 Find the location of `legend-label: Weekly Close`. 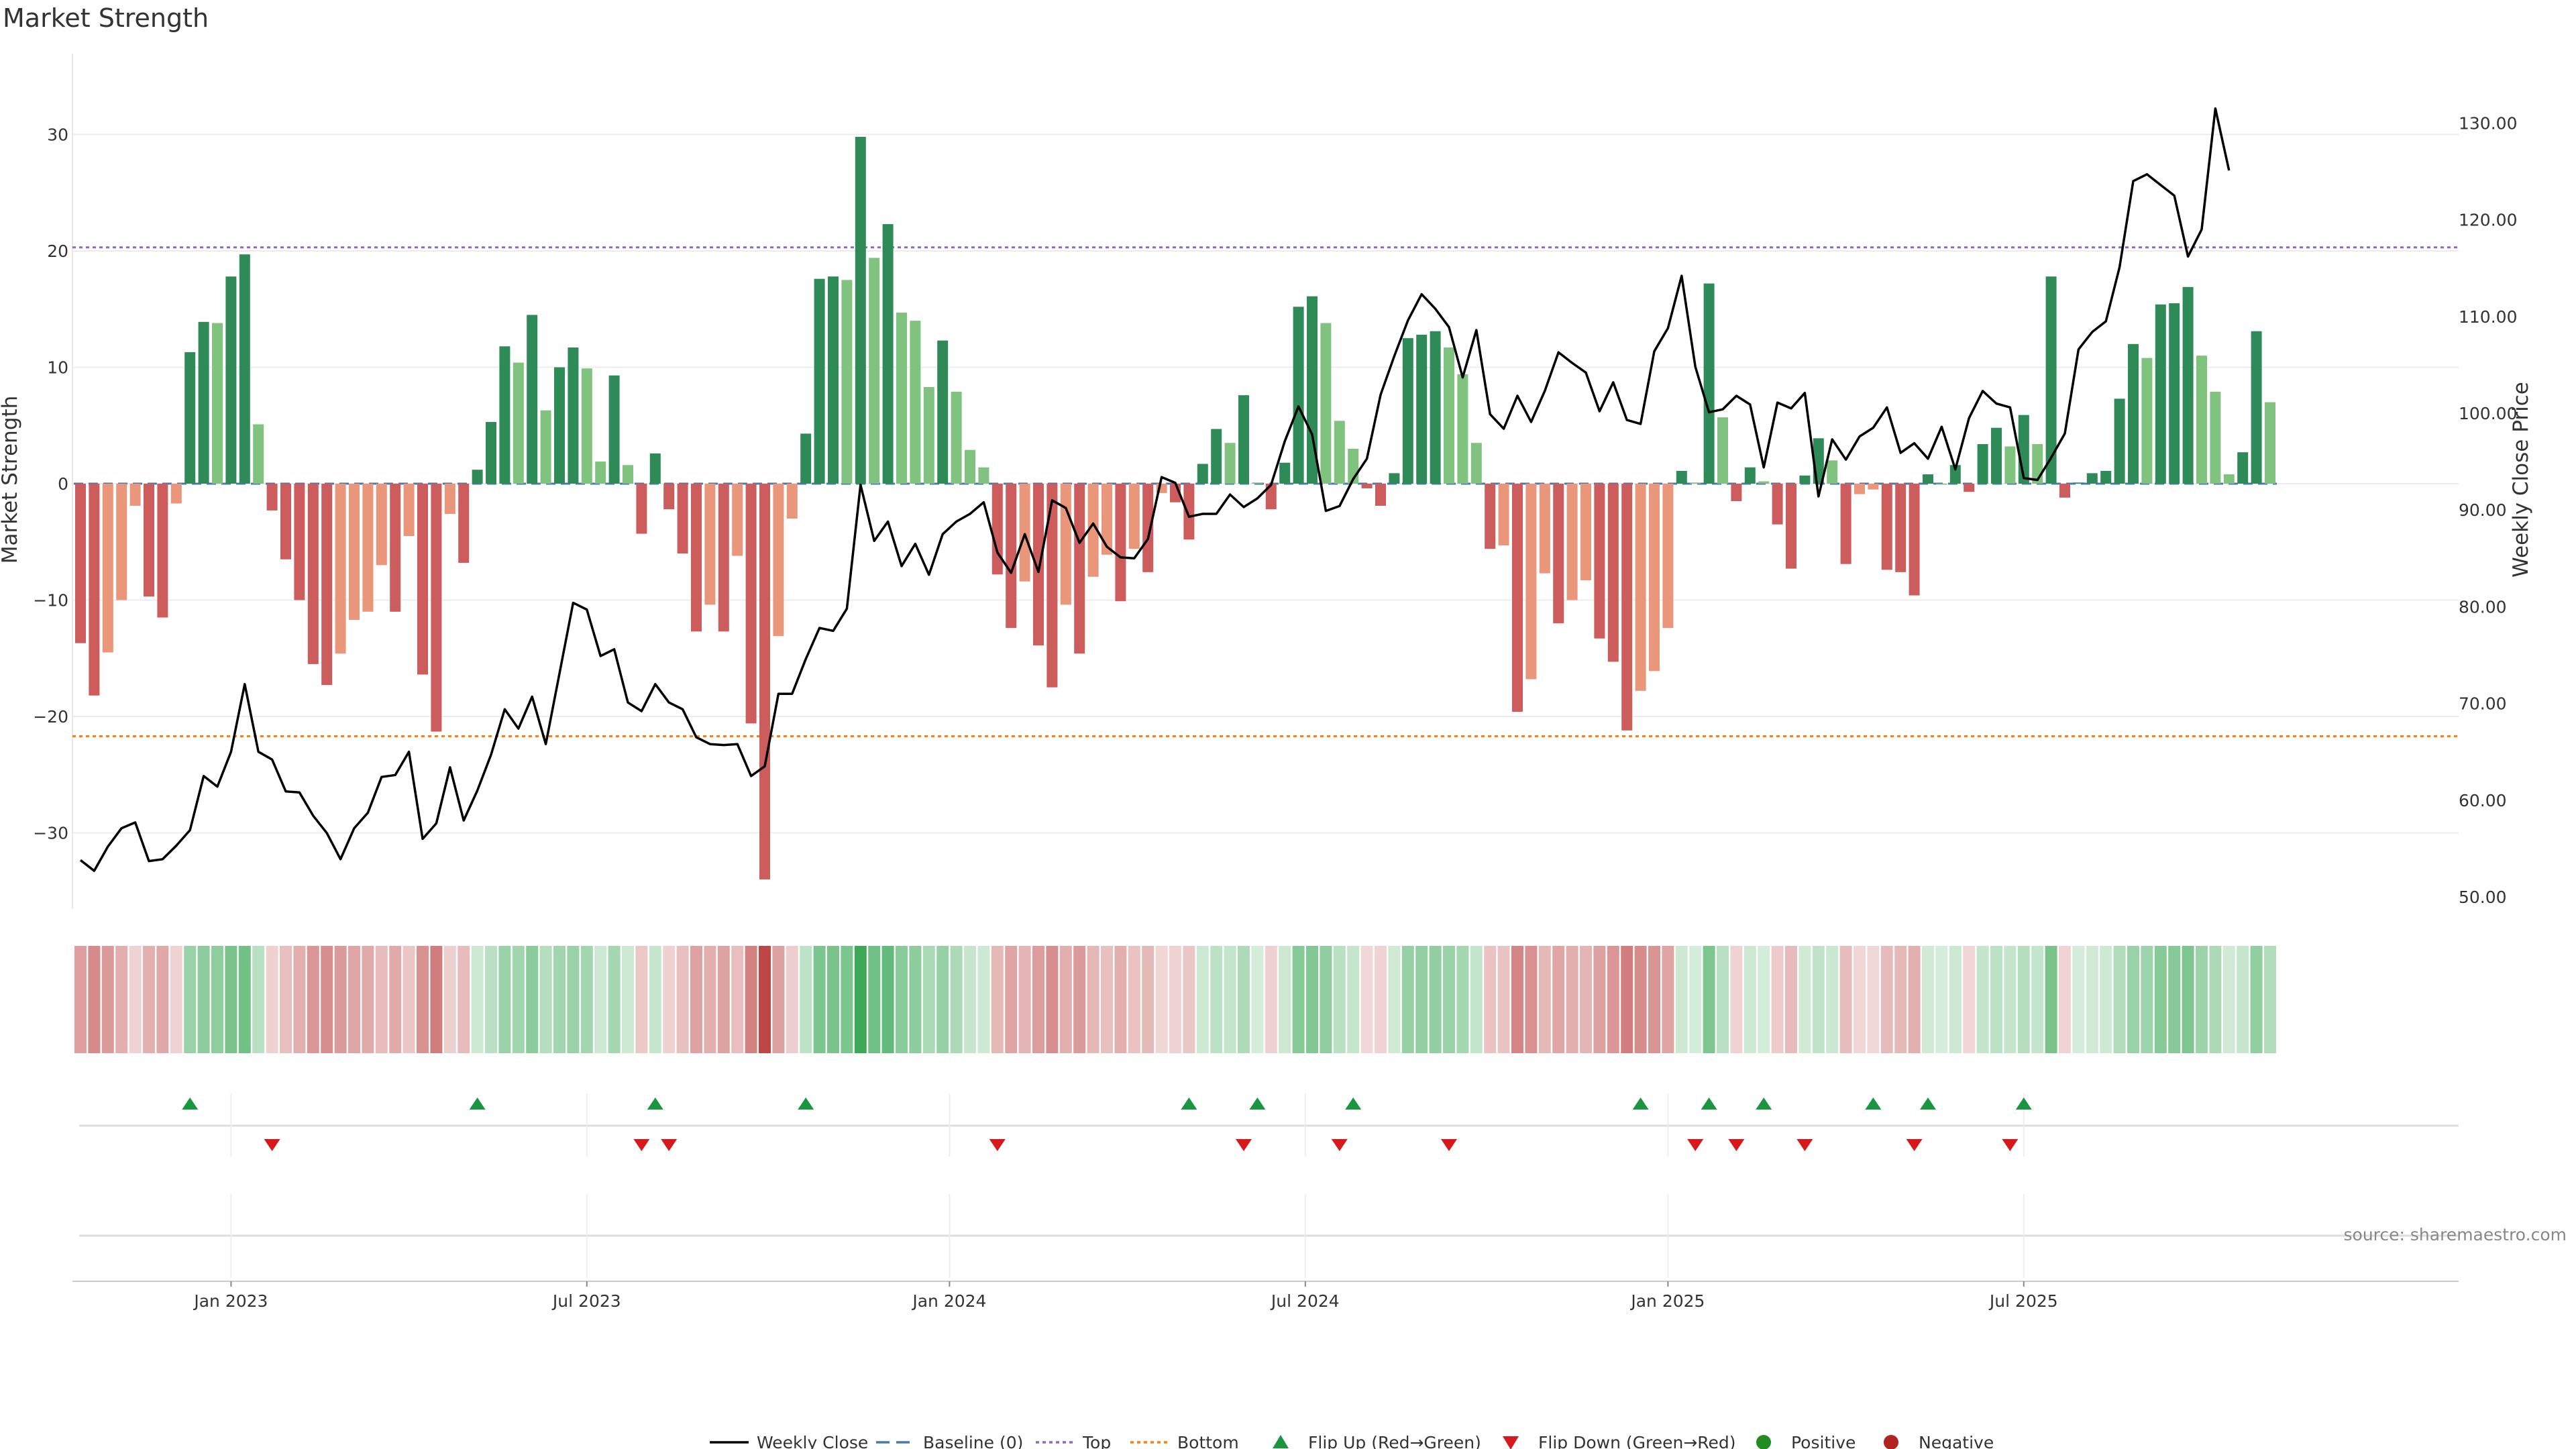

legend-label: Weekly Close is located at coordinates (812, 1441).